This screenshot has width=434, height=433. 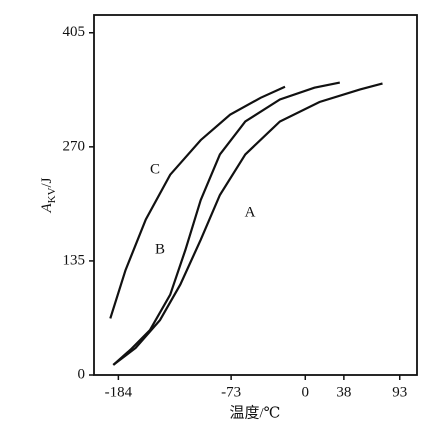 I want to click on x-tick-label: 0, so click(x=306, y=392).